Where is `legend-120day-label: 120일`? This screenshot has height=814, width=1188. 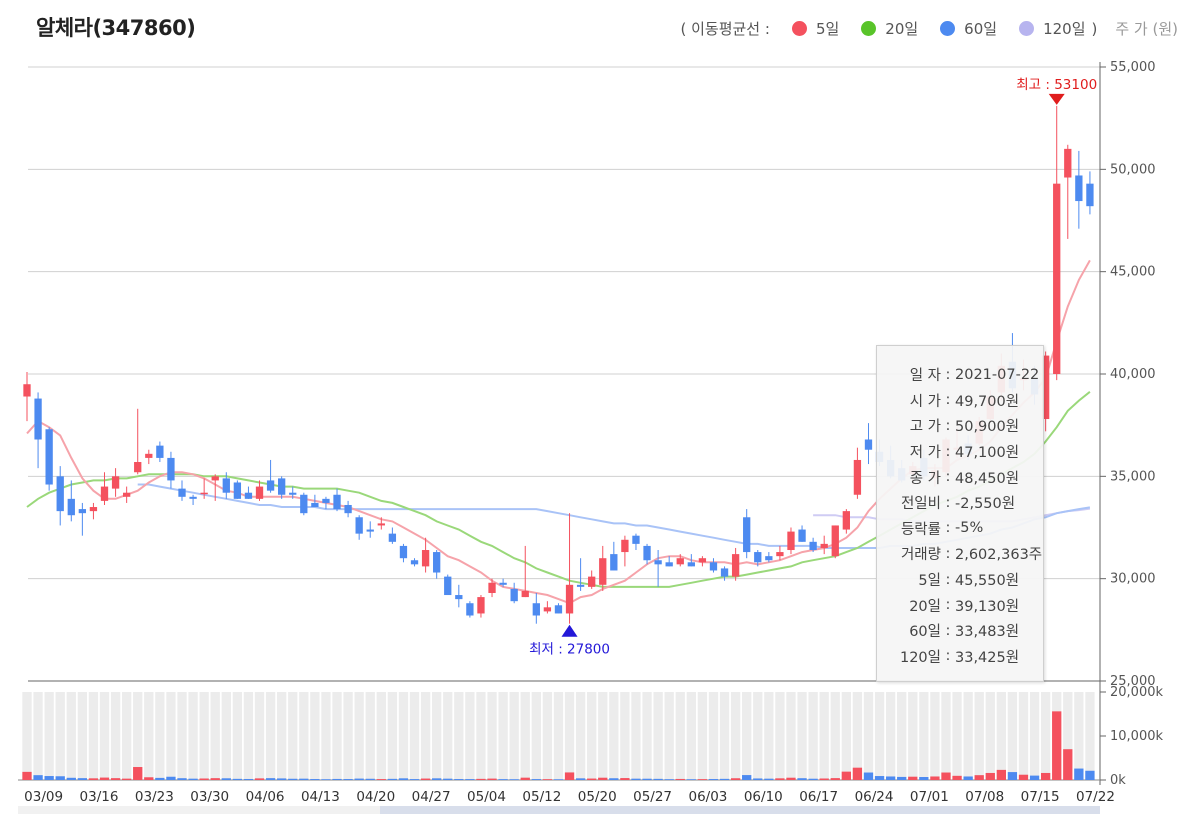
legend-120day-label: 120일 is located at coordinates (1064, 29).